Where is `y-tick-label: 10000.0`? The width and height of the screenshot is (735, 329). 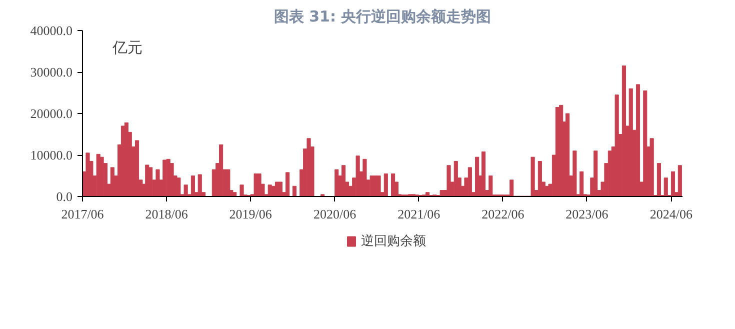
y-tick-label: 10000.0 is located at coordinates (51, 155).